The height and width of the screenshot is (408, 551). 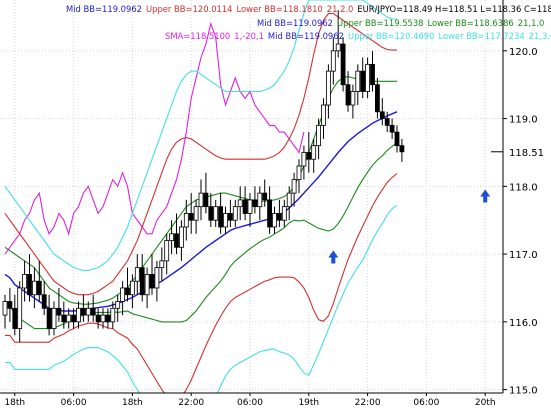 I want to click on legend-item: Upper BB=120.4690, so click(x=391, y=36).